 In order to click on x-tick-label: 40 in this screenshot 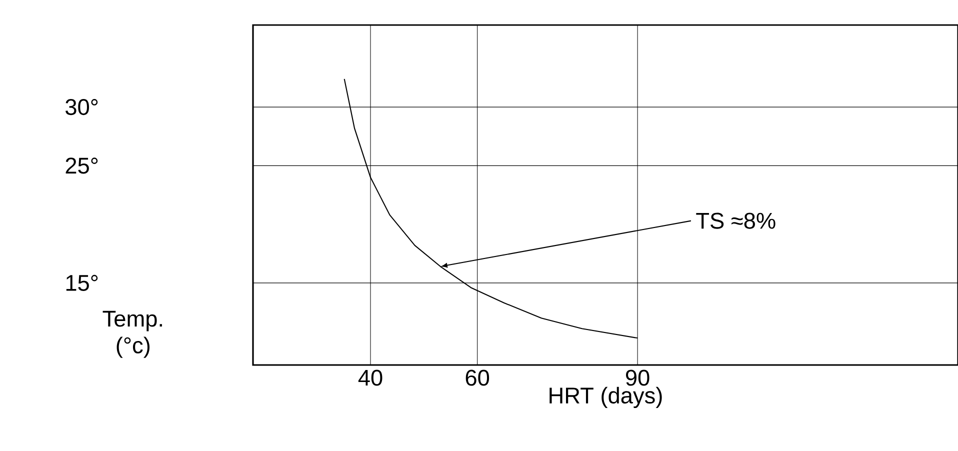, I will do `click(370, 378)`.